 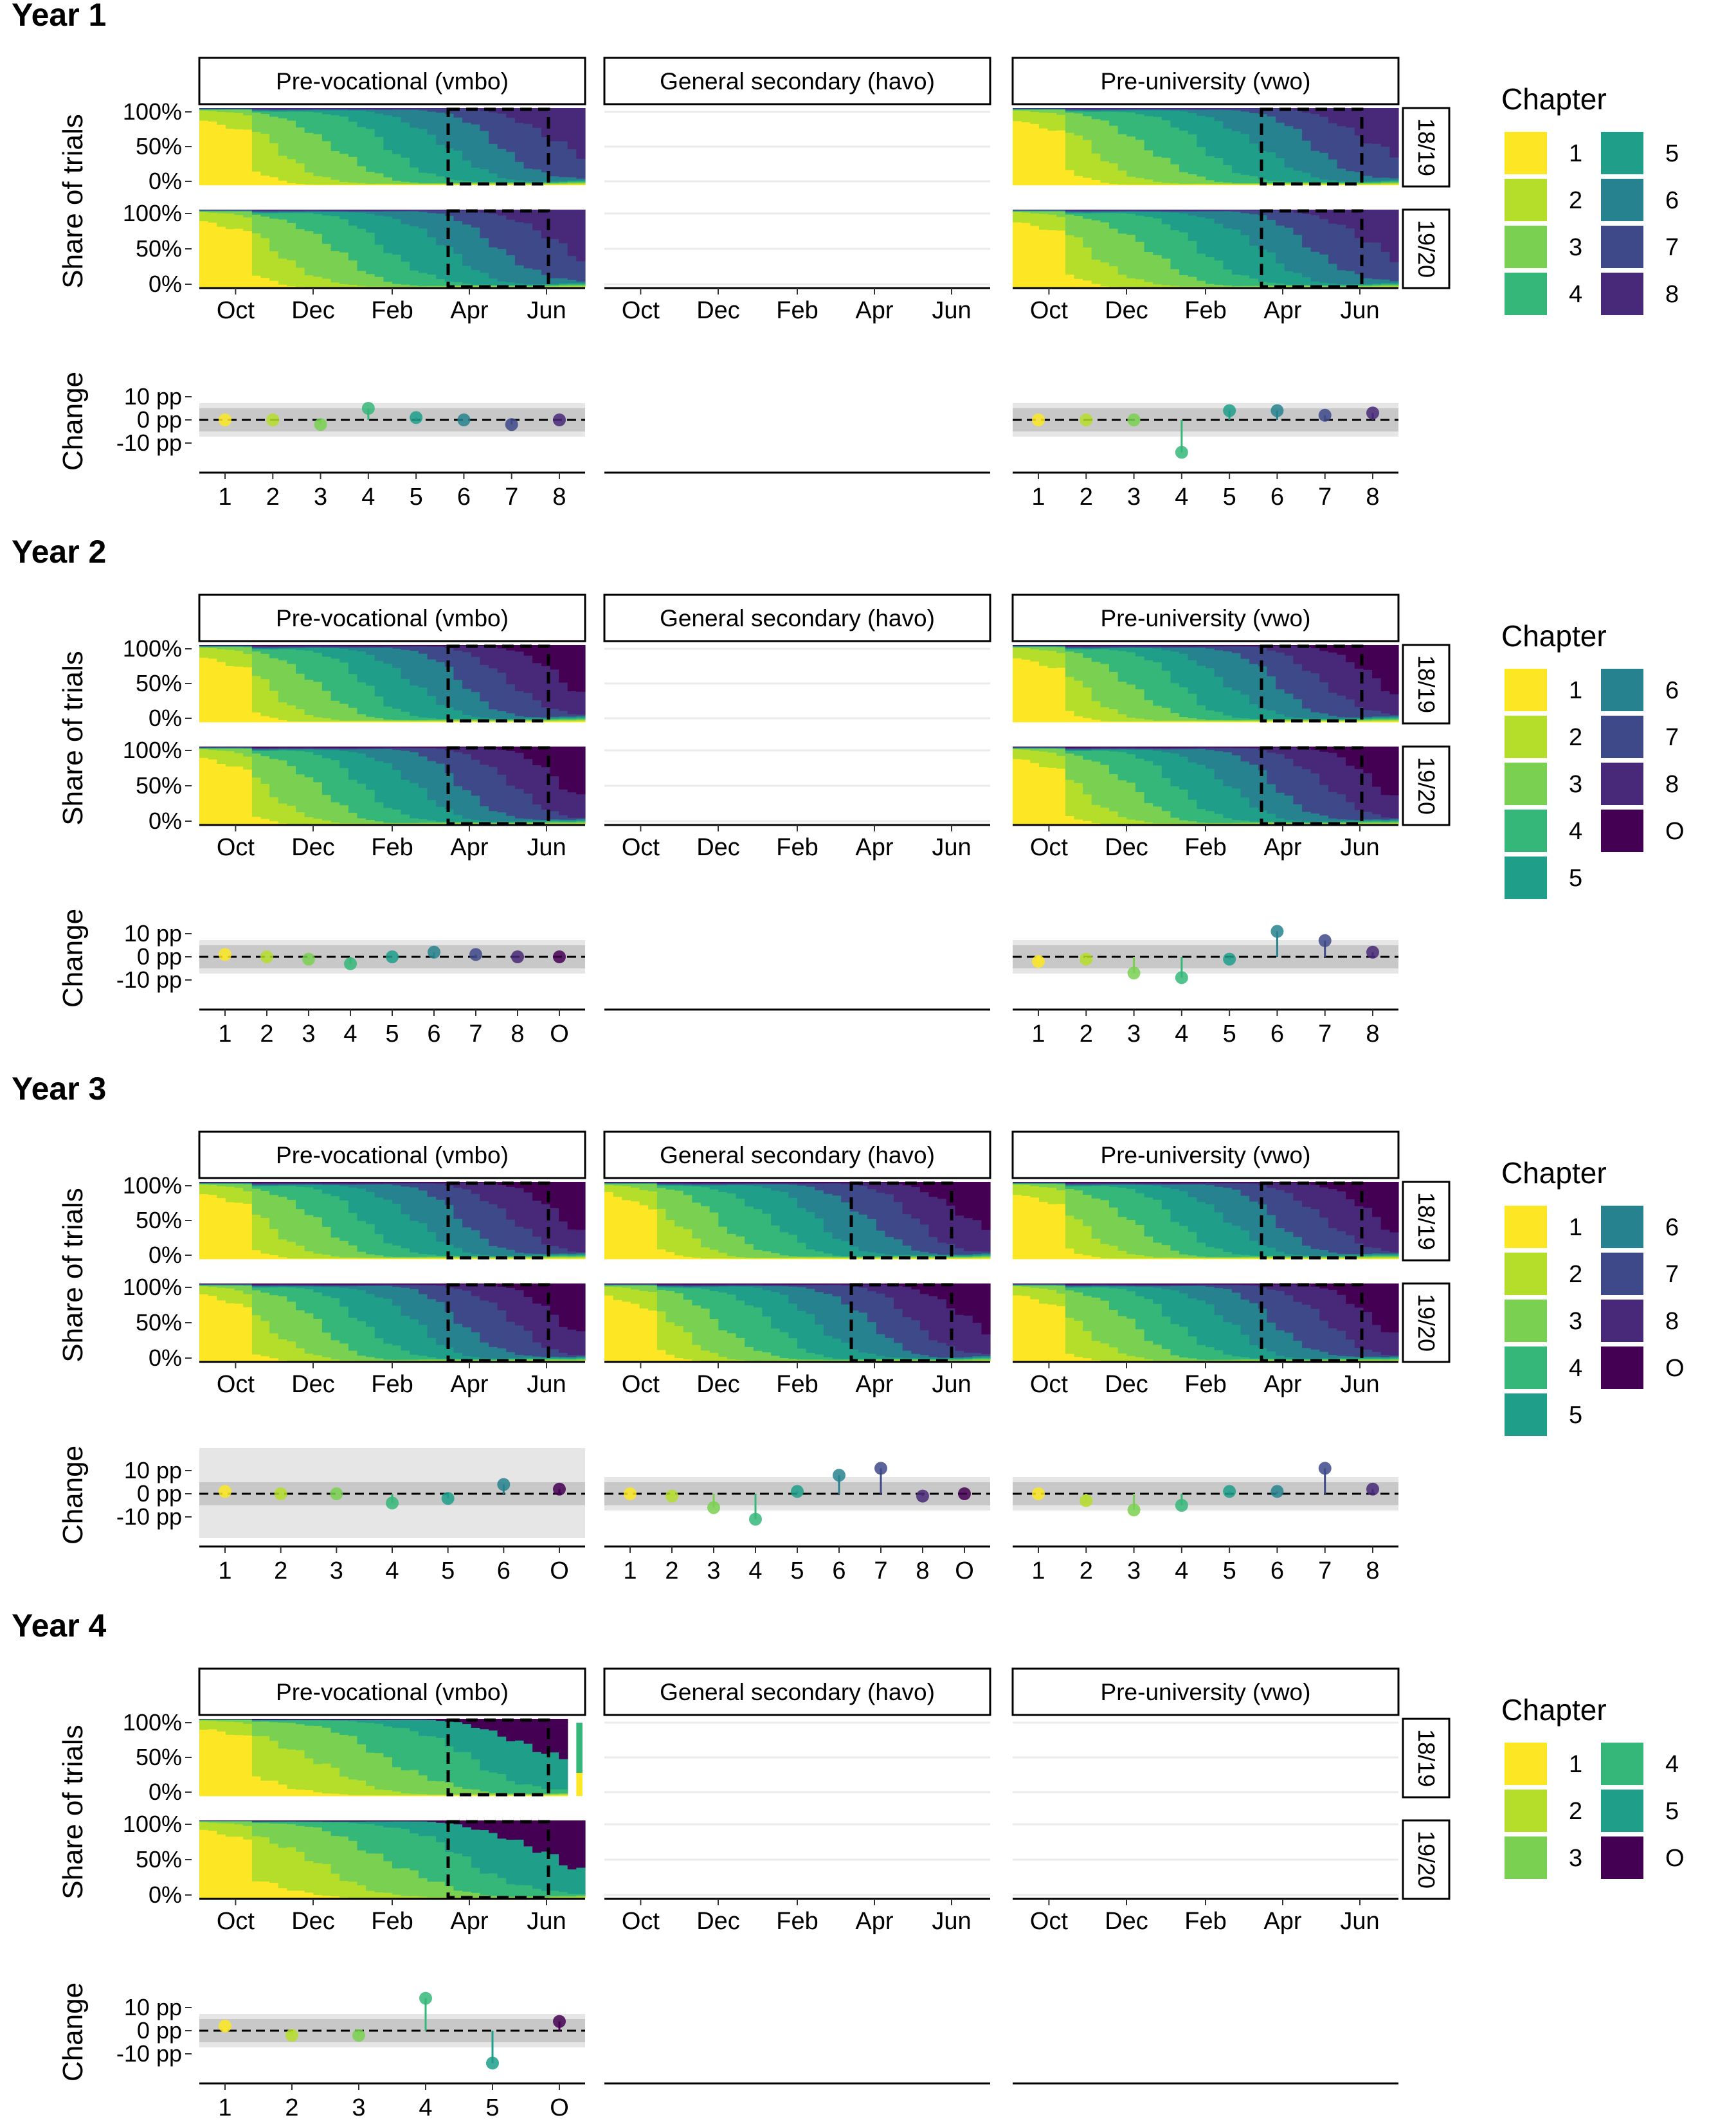 What do you see at coordinates (392, 1154) in the screenshot?
I see `facet-strip` at bounding box center [392, 1154].